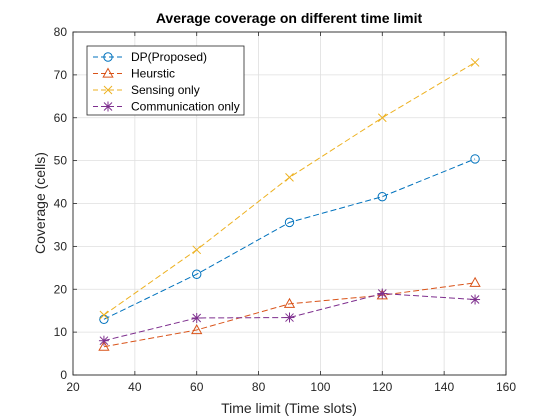  Describe the element at coordinates (165, 90) in the screenshot. I see `legend-label: Sensing only` at that location.